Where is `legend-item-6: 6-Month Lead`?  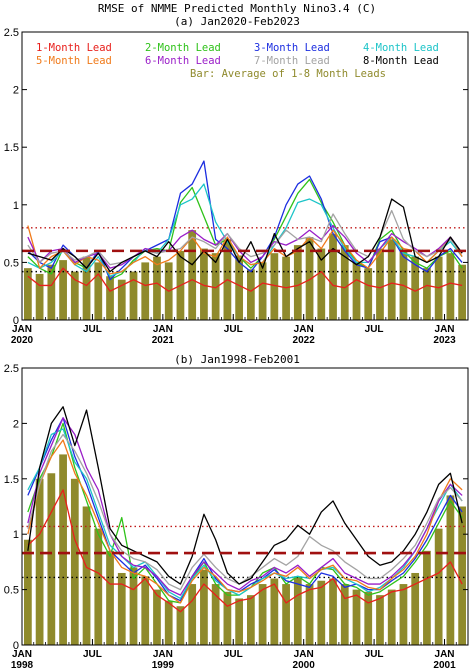
legend-item-6: 6-Month Lead is located at coordinates (183, 61).